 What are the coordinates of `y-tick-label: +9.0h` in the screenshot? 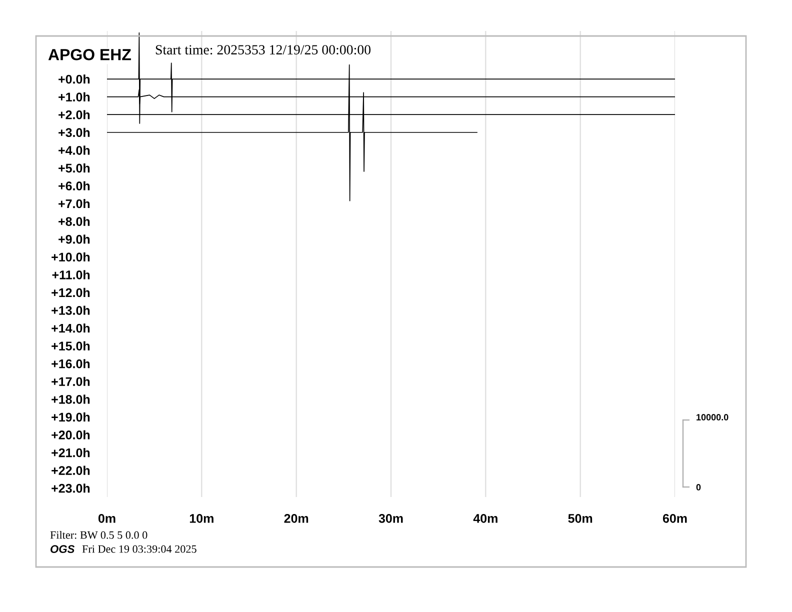 It's located at (74, 239).